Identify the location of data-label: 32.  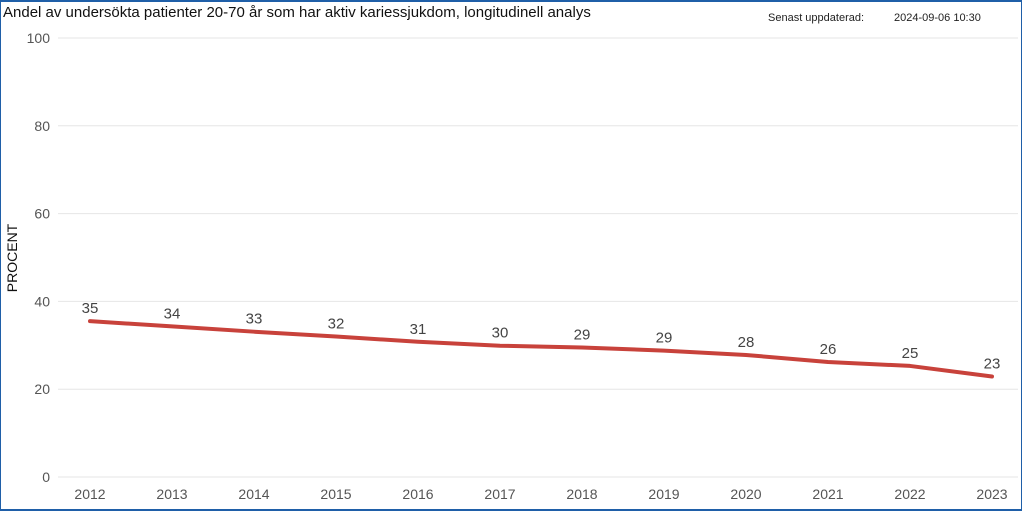
(336, 324).